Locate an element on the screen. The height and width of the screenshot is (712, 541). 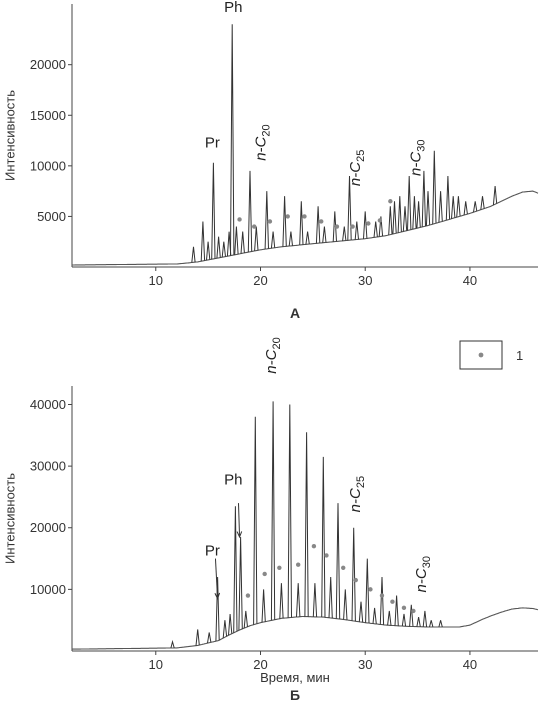
x-tick-label: 40 is located at coordinates (470, 280).